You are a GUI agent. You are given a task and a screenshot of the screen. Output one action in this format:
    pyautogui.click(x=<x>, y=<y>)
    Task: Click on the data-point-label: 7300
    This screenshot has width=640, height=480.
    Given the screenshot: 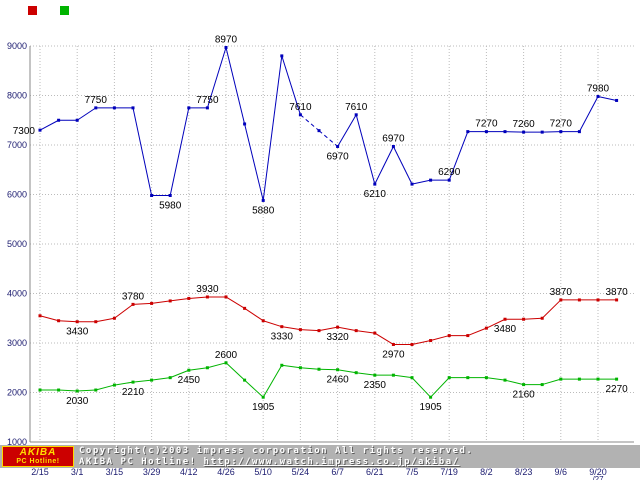 What is the action you would take?
    pyautogui.click(x=24, y=131)
    